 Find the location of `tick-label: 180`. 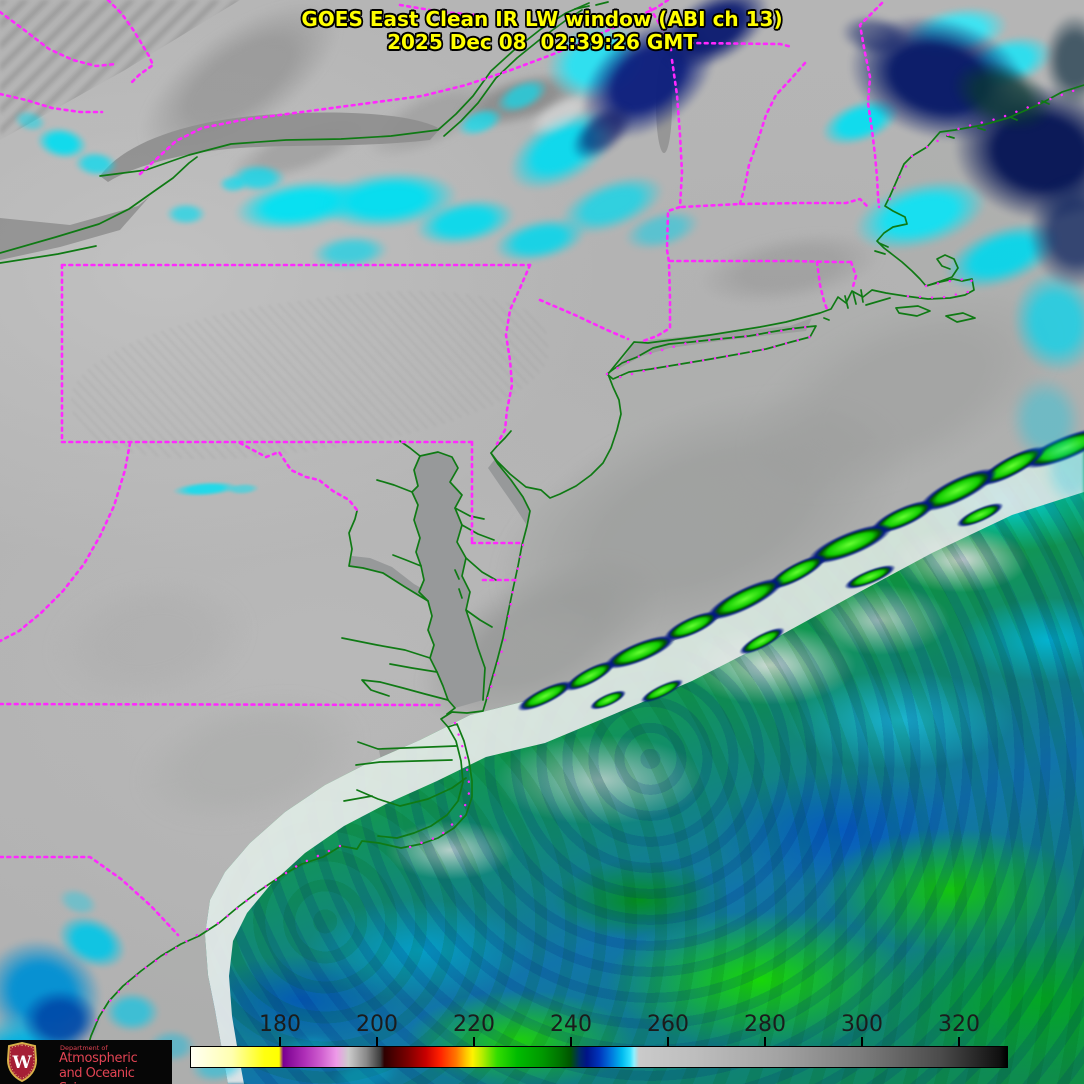

tick-label: 180 is located at coordinates (280, 1024).